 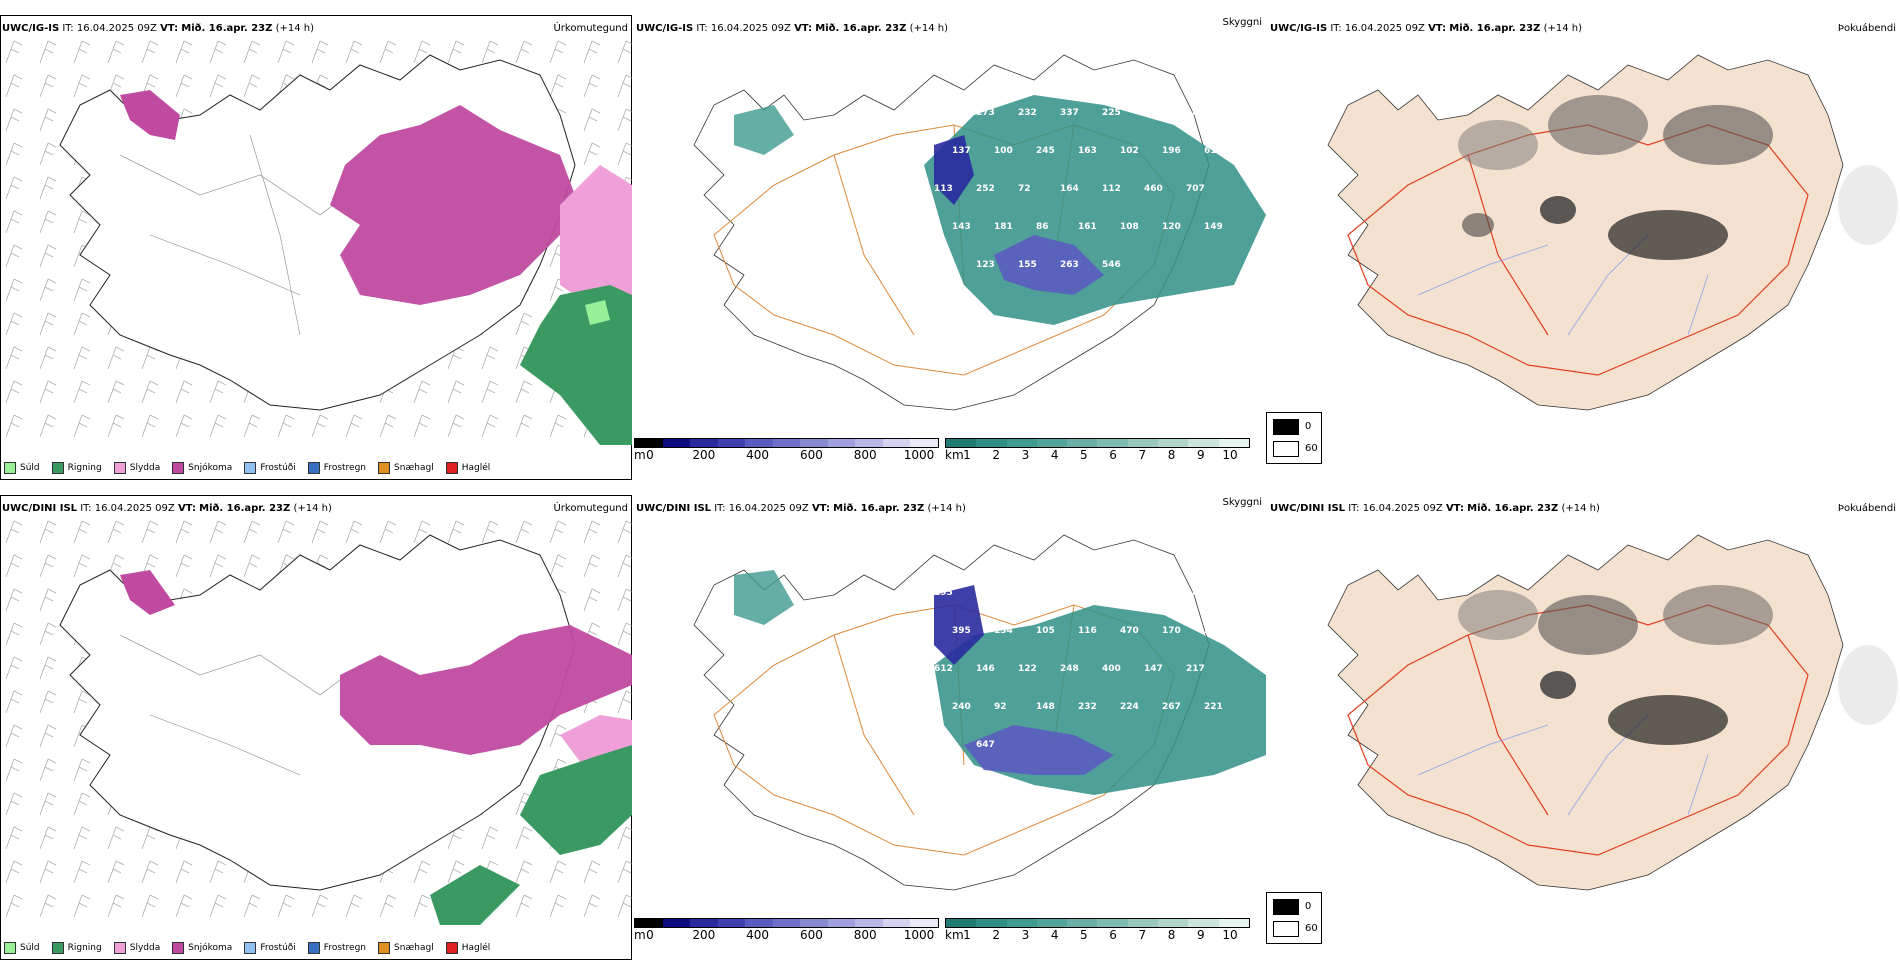 I want to click on fog-map, so click(x=1612, y=712).